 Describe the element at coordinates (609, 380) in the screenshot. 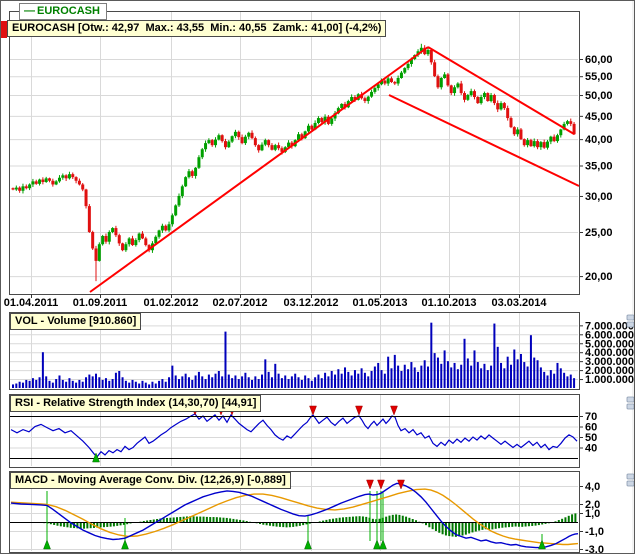

I see `y-tick-label: 1.000.000` at that location.